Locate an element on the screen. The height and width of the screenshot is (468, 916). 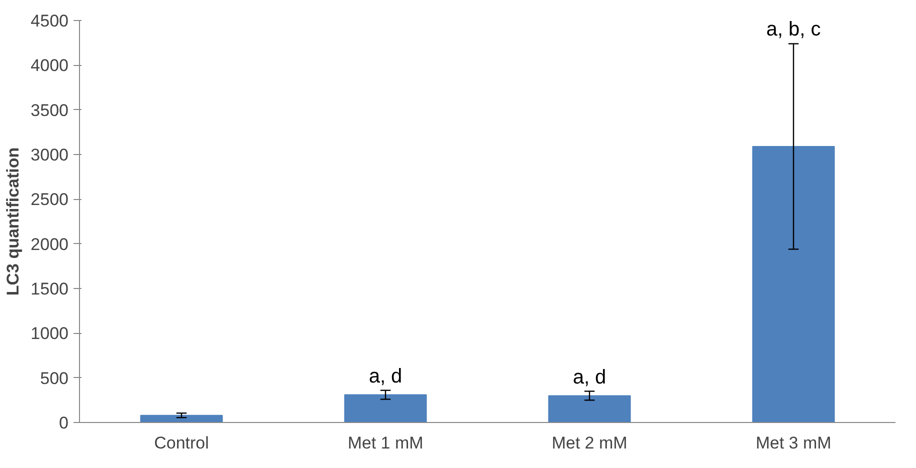
x-tick-label: Met 3 mM is located at coordinates (794, 443).